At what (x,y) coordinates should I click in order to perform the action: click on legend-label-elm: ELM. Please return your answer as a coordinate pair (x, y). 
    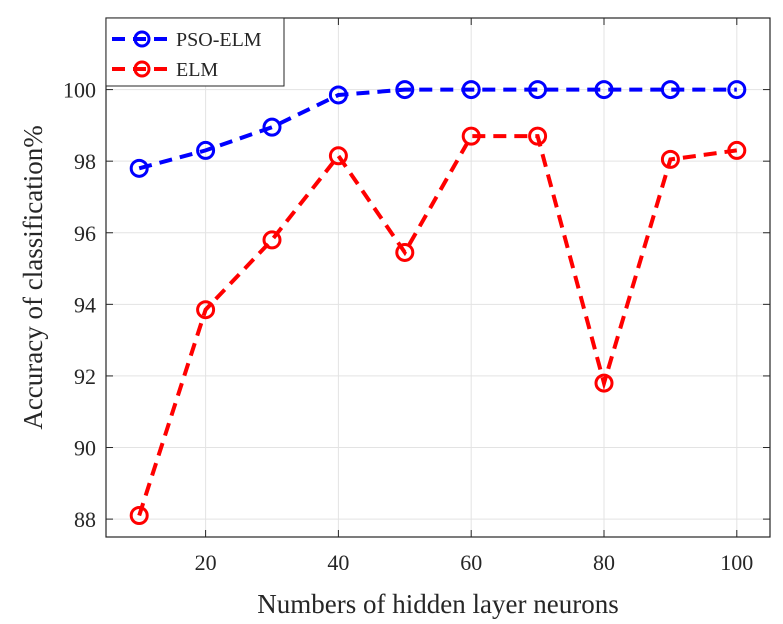
    Looking at the image, I should click on (197, 70).